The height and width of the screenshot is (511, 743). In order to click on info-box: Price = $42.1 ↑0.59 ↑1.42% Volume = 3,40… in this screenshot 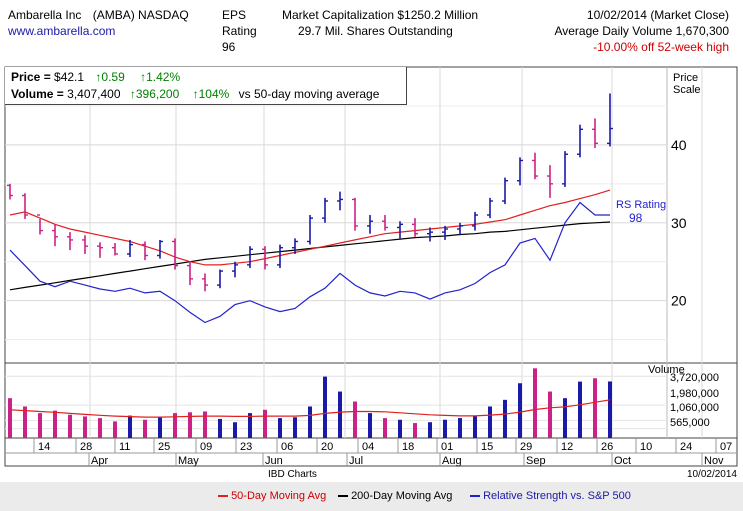, I will do `click(206, 86)`.